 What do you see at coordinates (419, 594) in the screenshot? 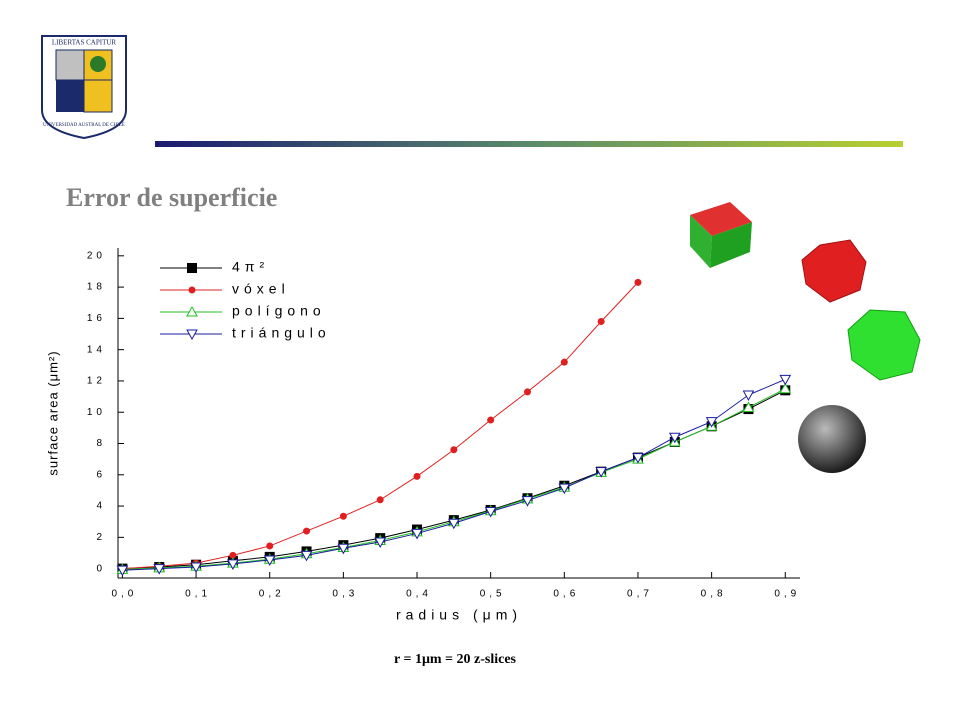
I see `x-tick-label: 0,4` at bounding box center [419, 594].